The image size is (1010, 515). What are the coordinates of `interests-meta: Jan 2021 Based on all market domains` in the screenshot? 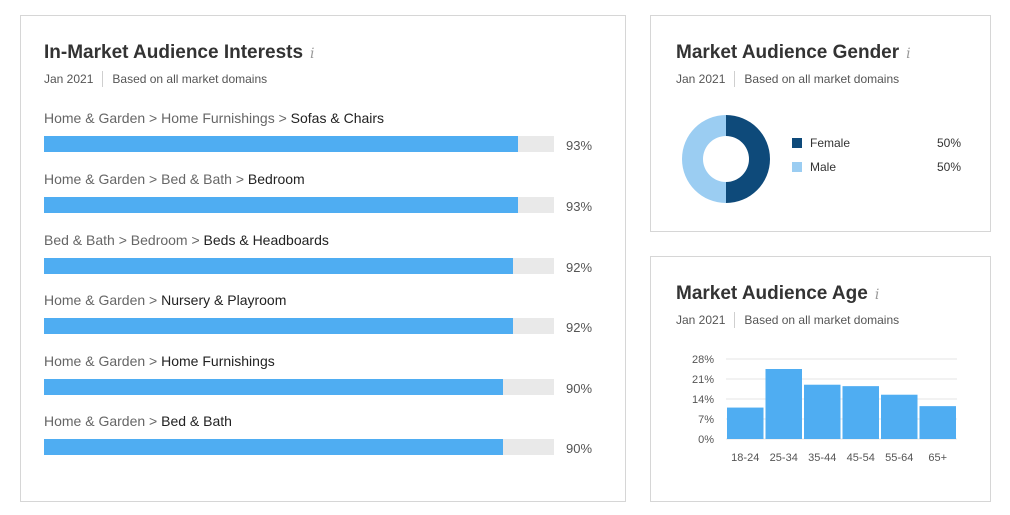 It's located at (155, 79).